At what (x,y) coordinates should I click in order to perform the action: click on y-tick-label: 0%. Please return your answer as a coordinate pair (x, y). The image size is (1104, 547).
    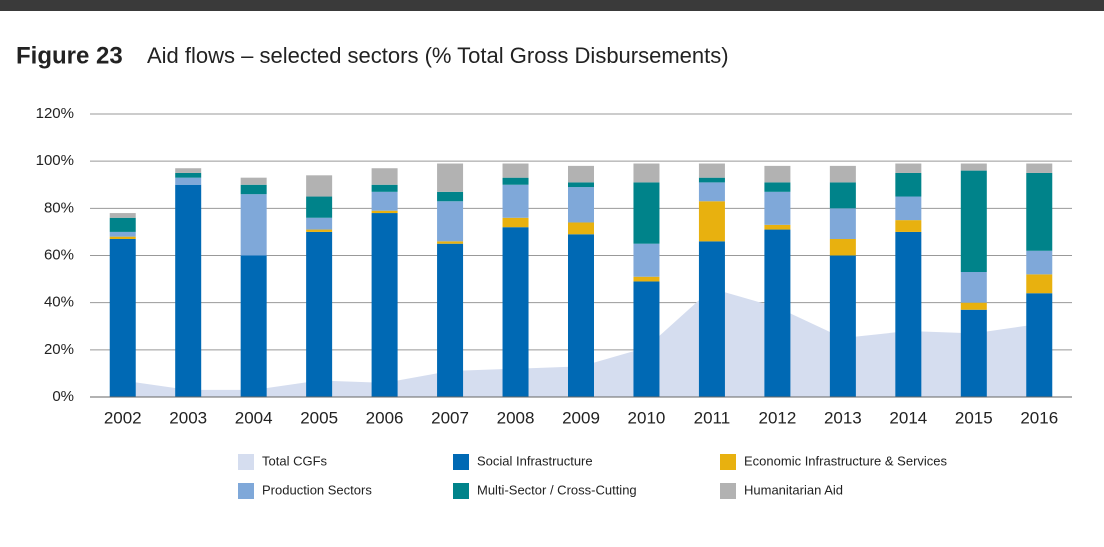
    Looking at the image, I should click on (63, 396).